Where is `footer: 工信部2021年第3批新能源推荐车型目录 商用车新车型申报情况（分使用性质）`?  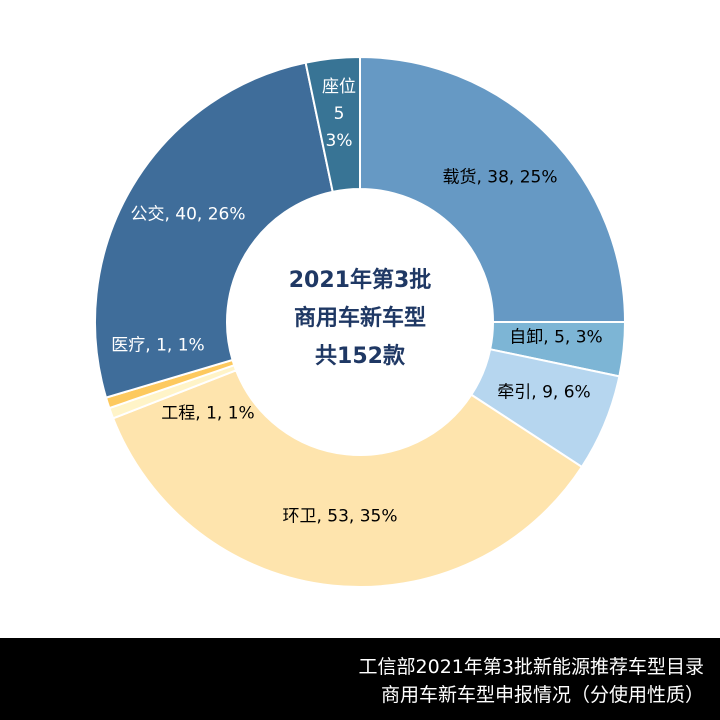
footer: 工信部2021年第3批新能源推荐车型目录 商用车新车型申报情况（分使用性质） is located at coordinates (360, 679).